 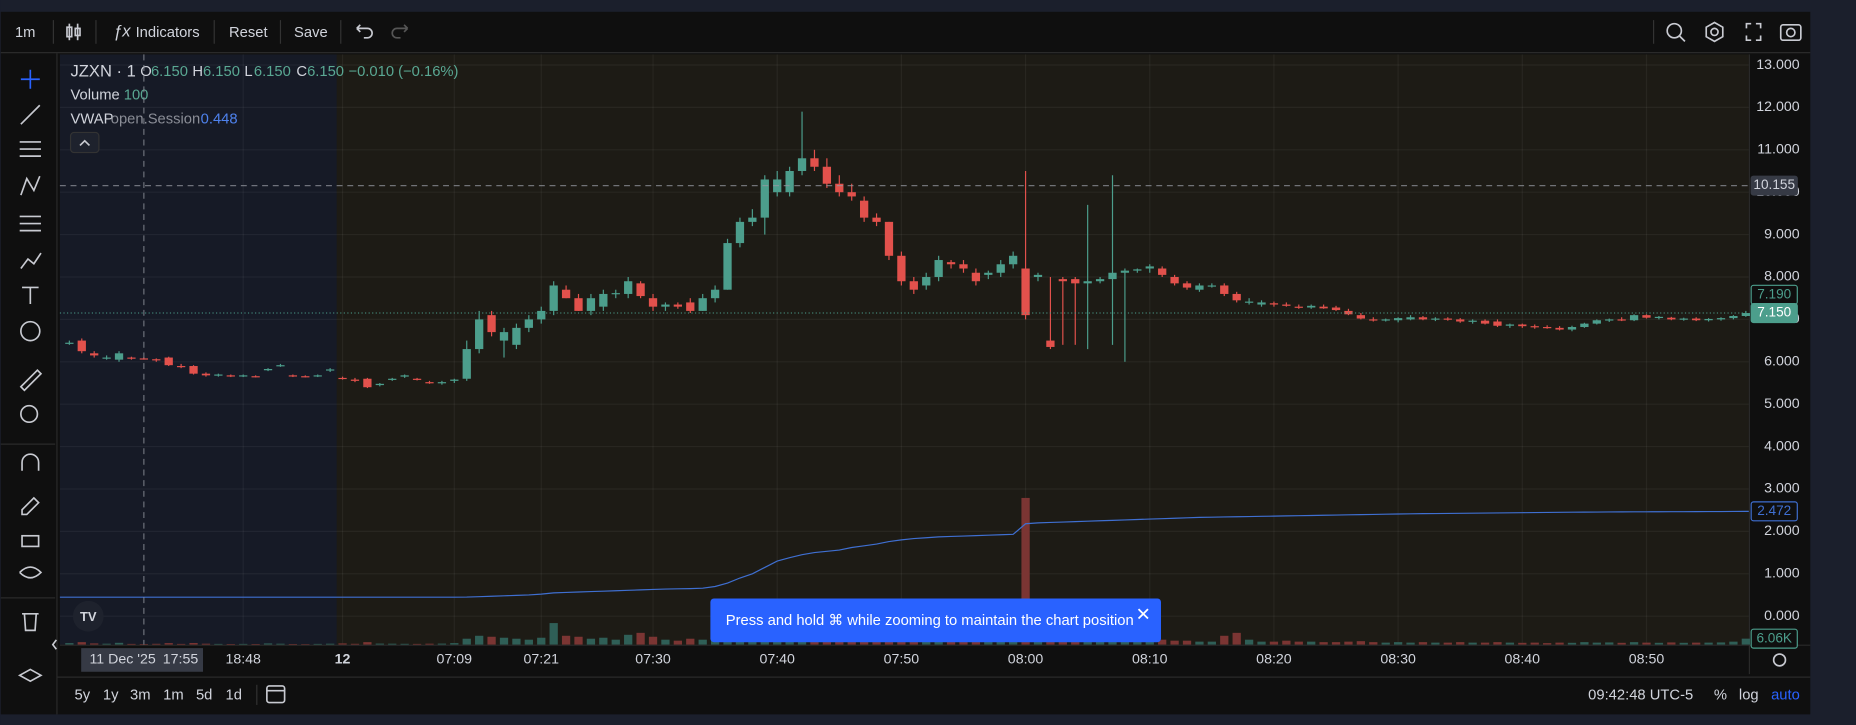 What do you see at coordinates (904, 554) in the screenshot?
I see `vwap-line` at bounding box center [904, 554].